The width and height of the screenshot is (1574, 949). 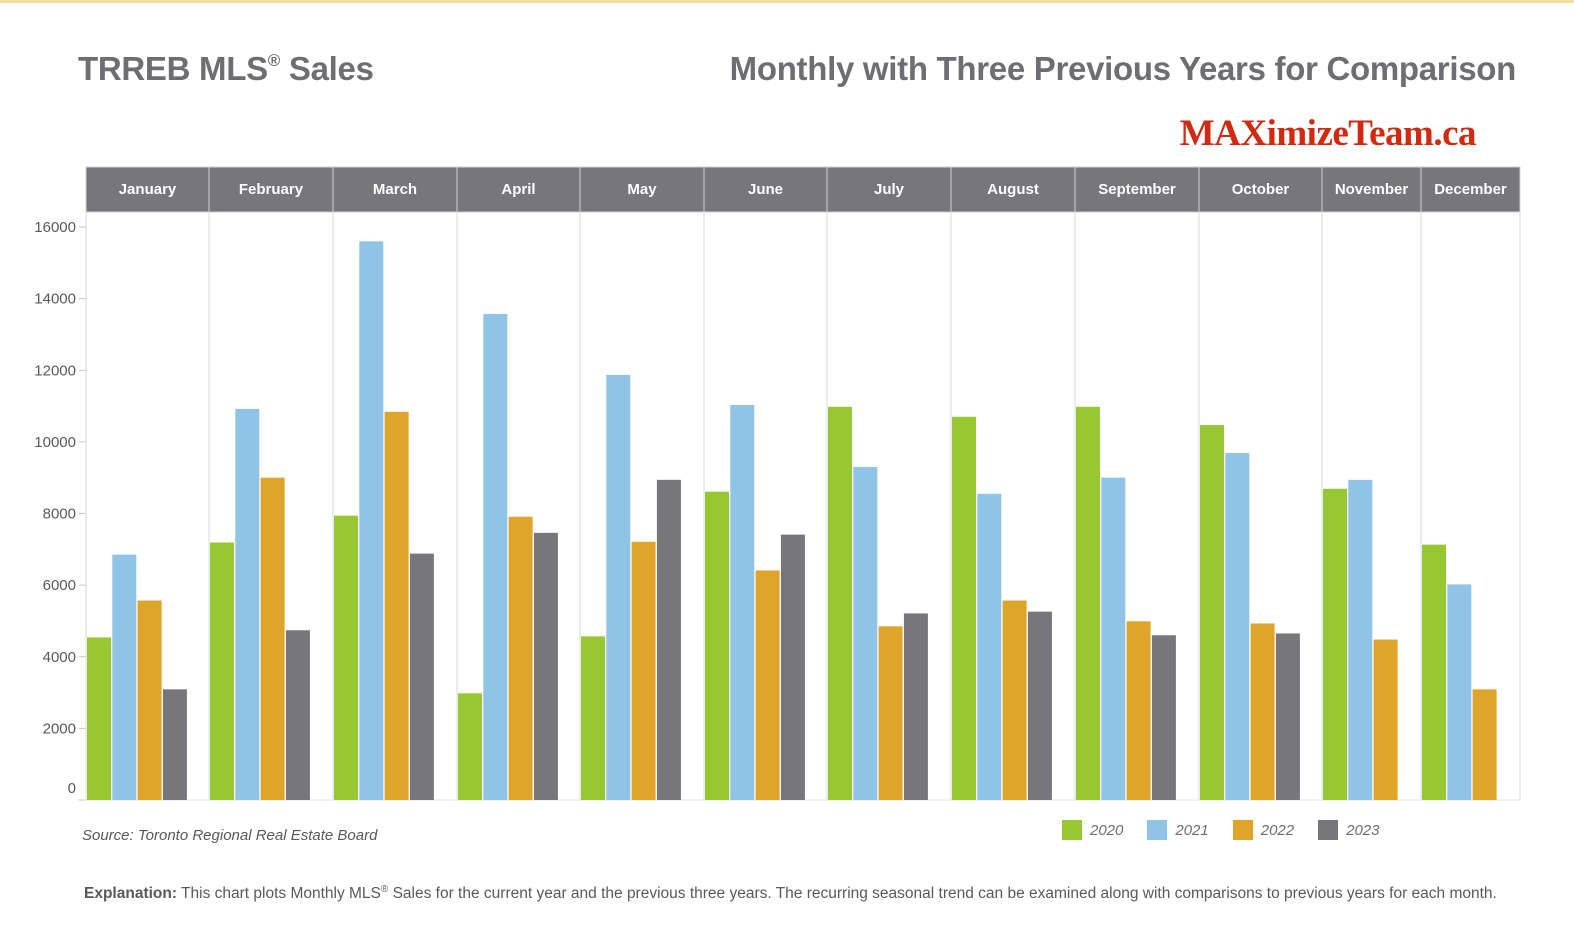 I want to click on bar-2022-april, so click(x=520, y=658).